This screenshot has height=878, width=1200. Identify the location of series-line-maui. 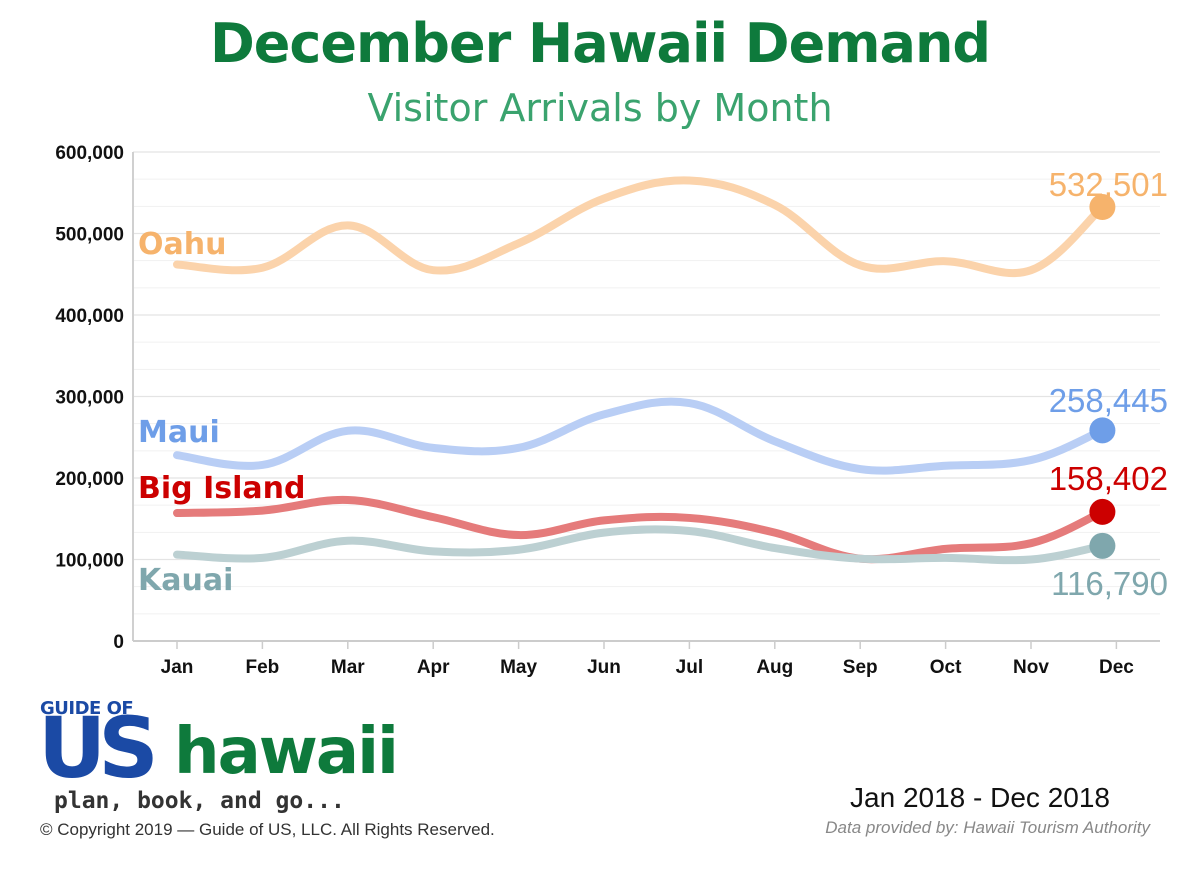
(640, 436).